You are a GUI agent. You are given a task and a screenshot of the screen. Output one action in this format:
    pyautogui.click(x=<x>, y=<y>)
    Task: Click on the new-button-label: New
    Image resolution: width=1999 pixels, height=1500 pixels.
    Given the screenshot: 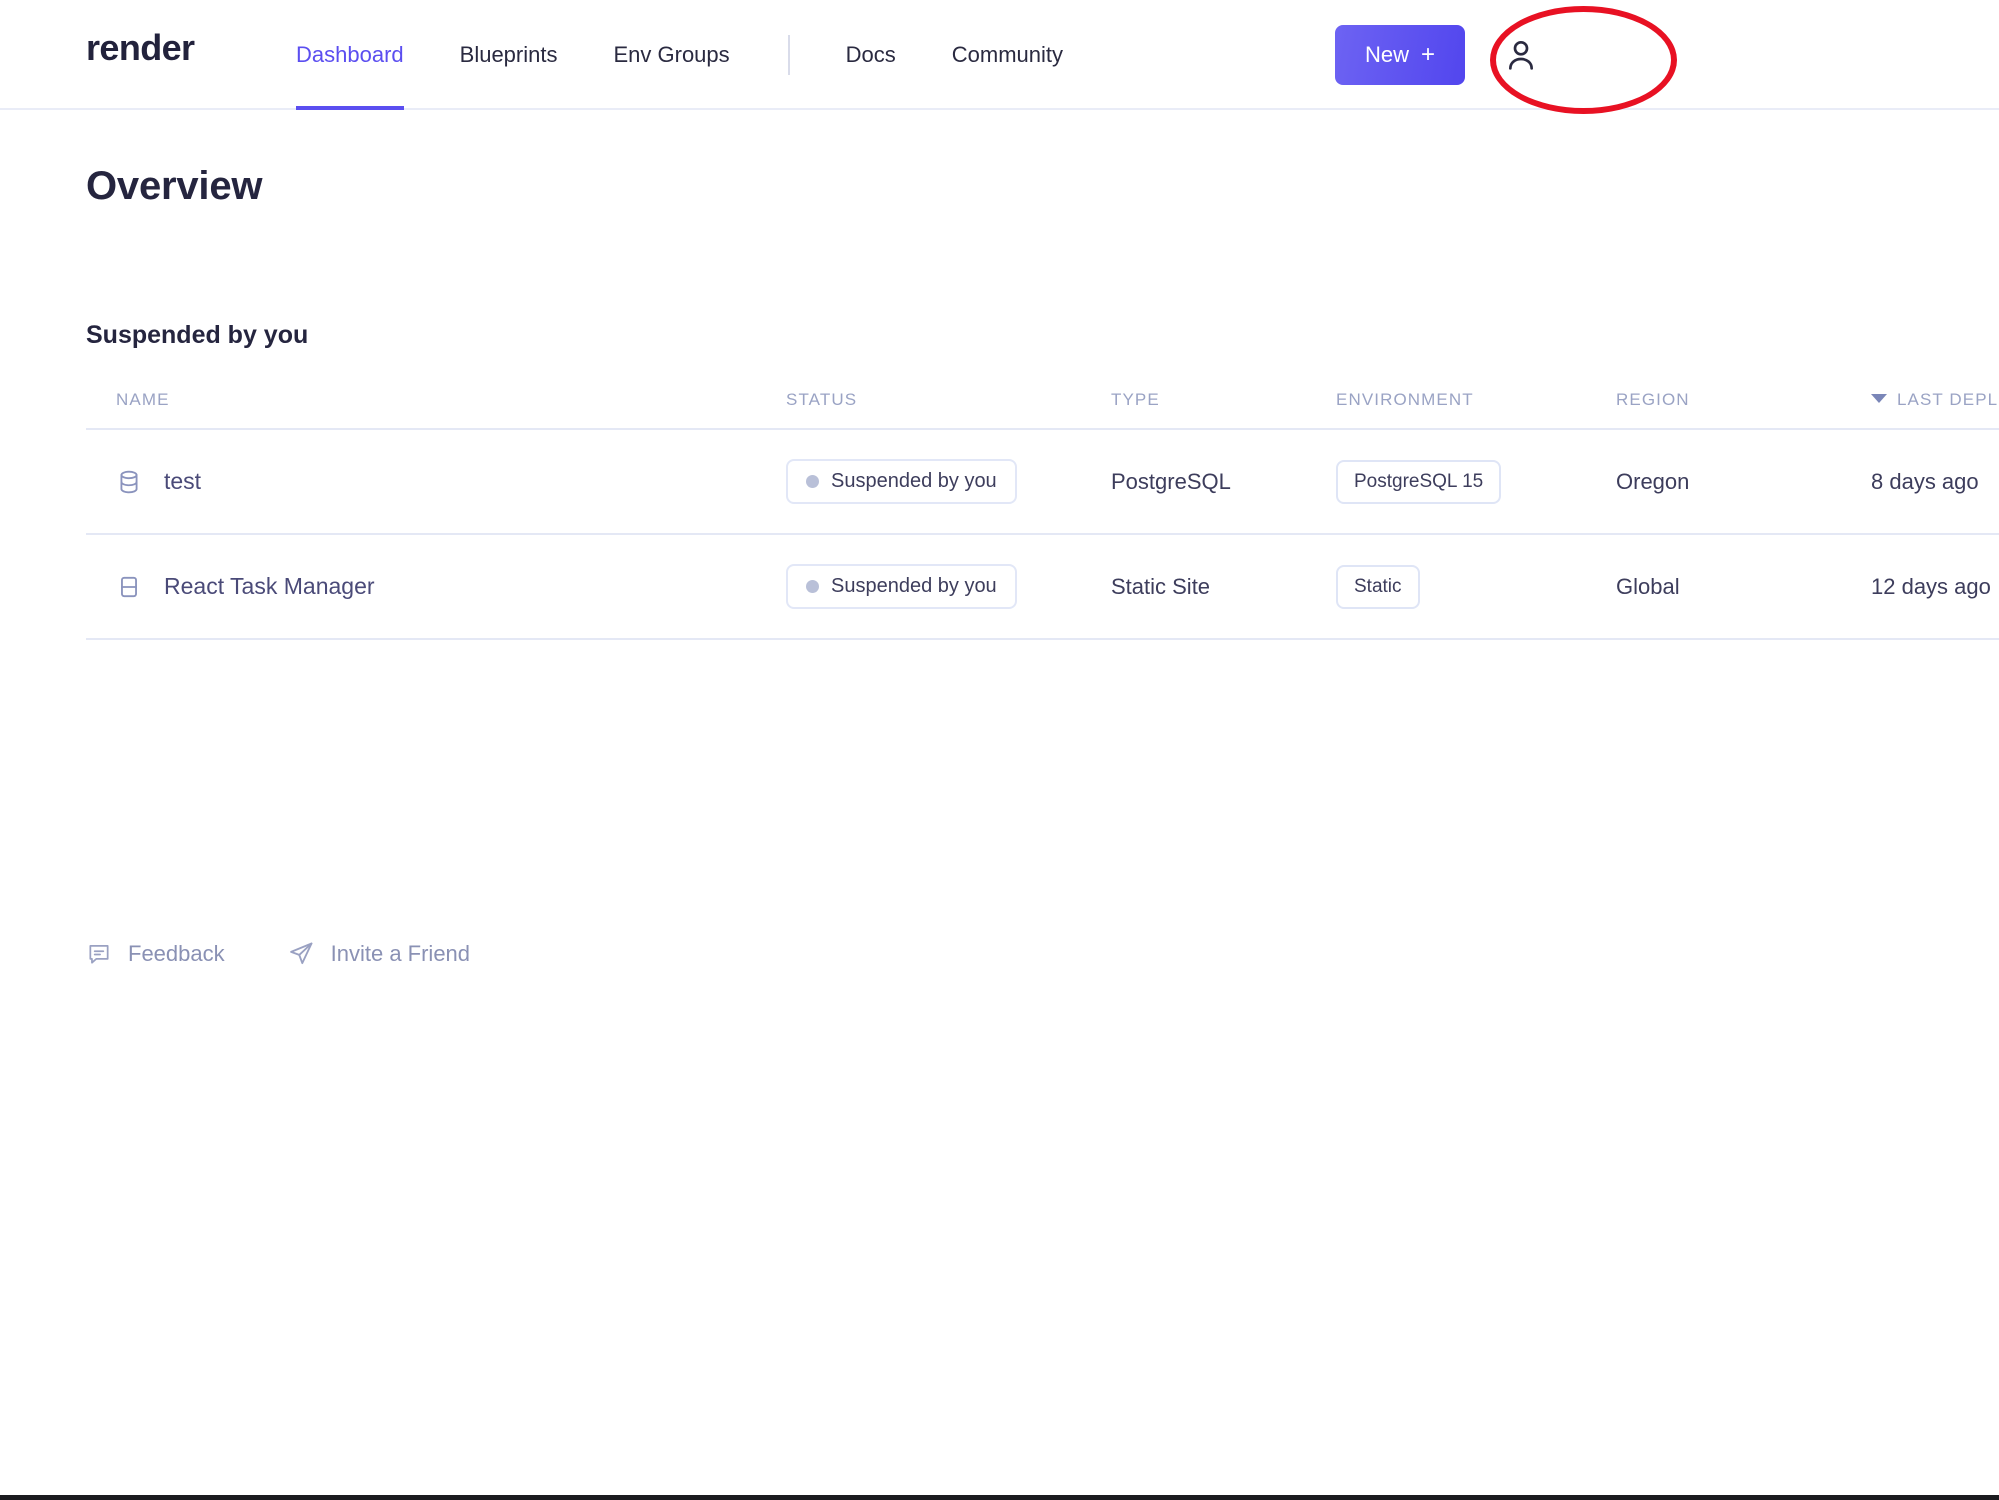 What is the action you would take?
    pyautogui.click(x=1386, y=54)
    